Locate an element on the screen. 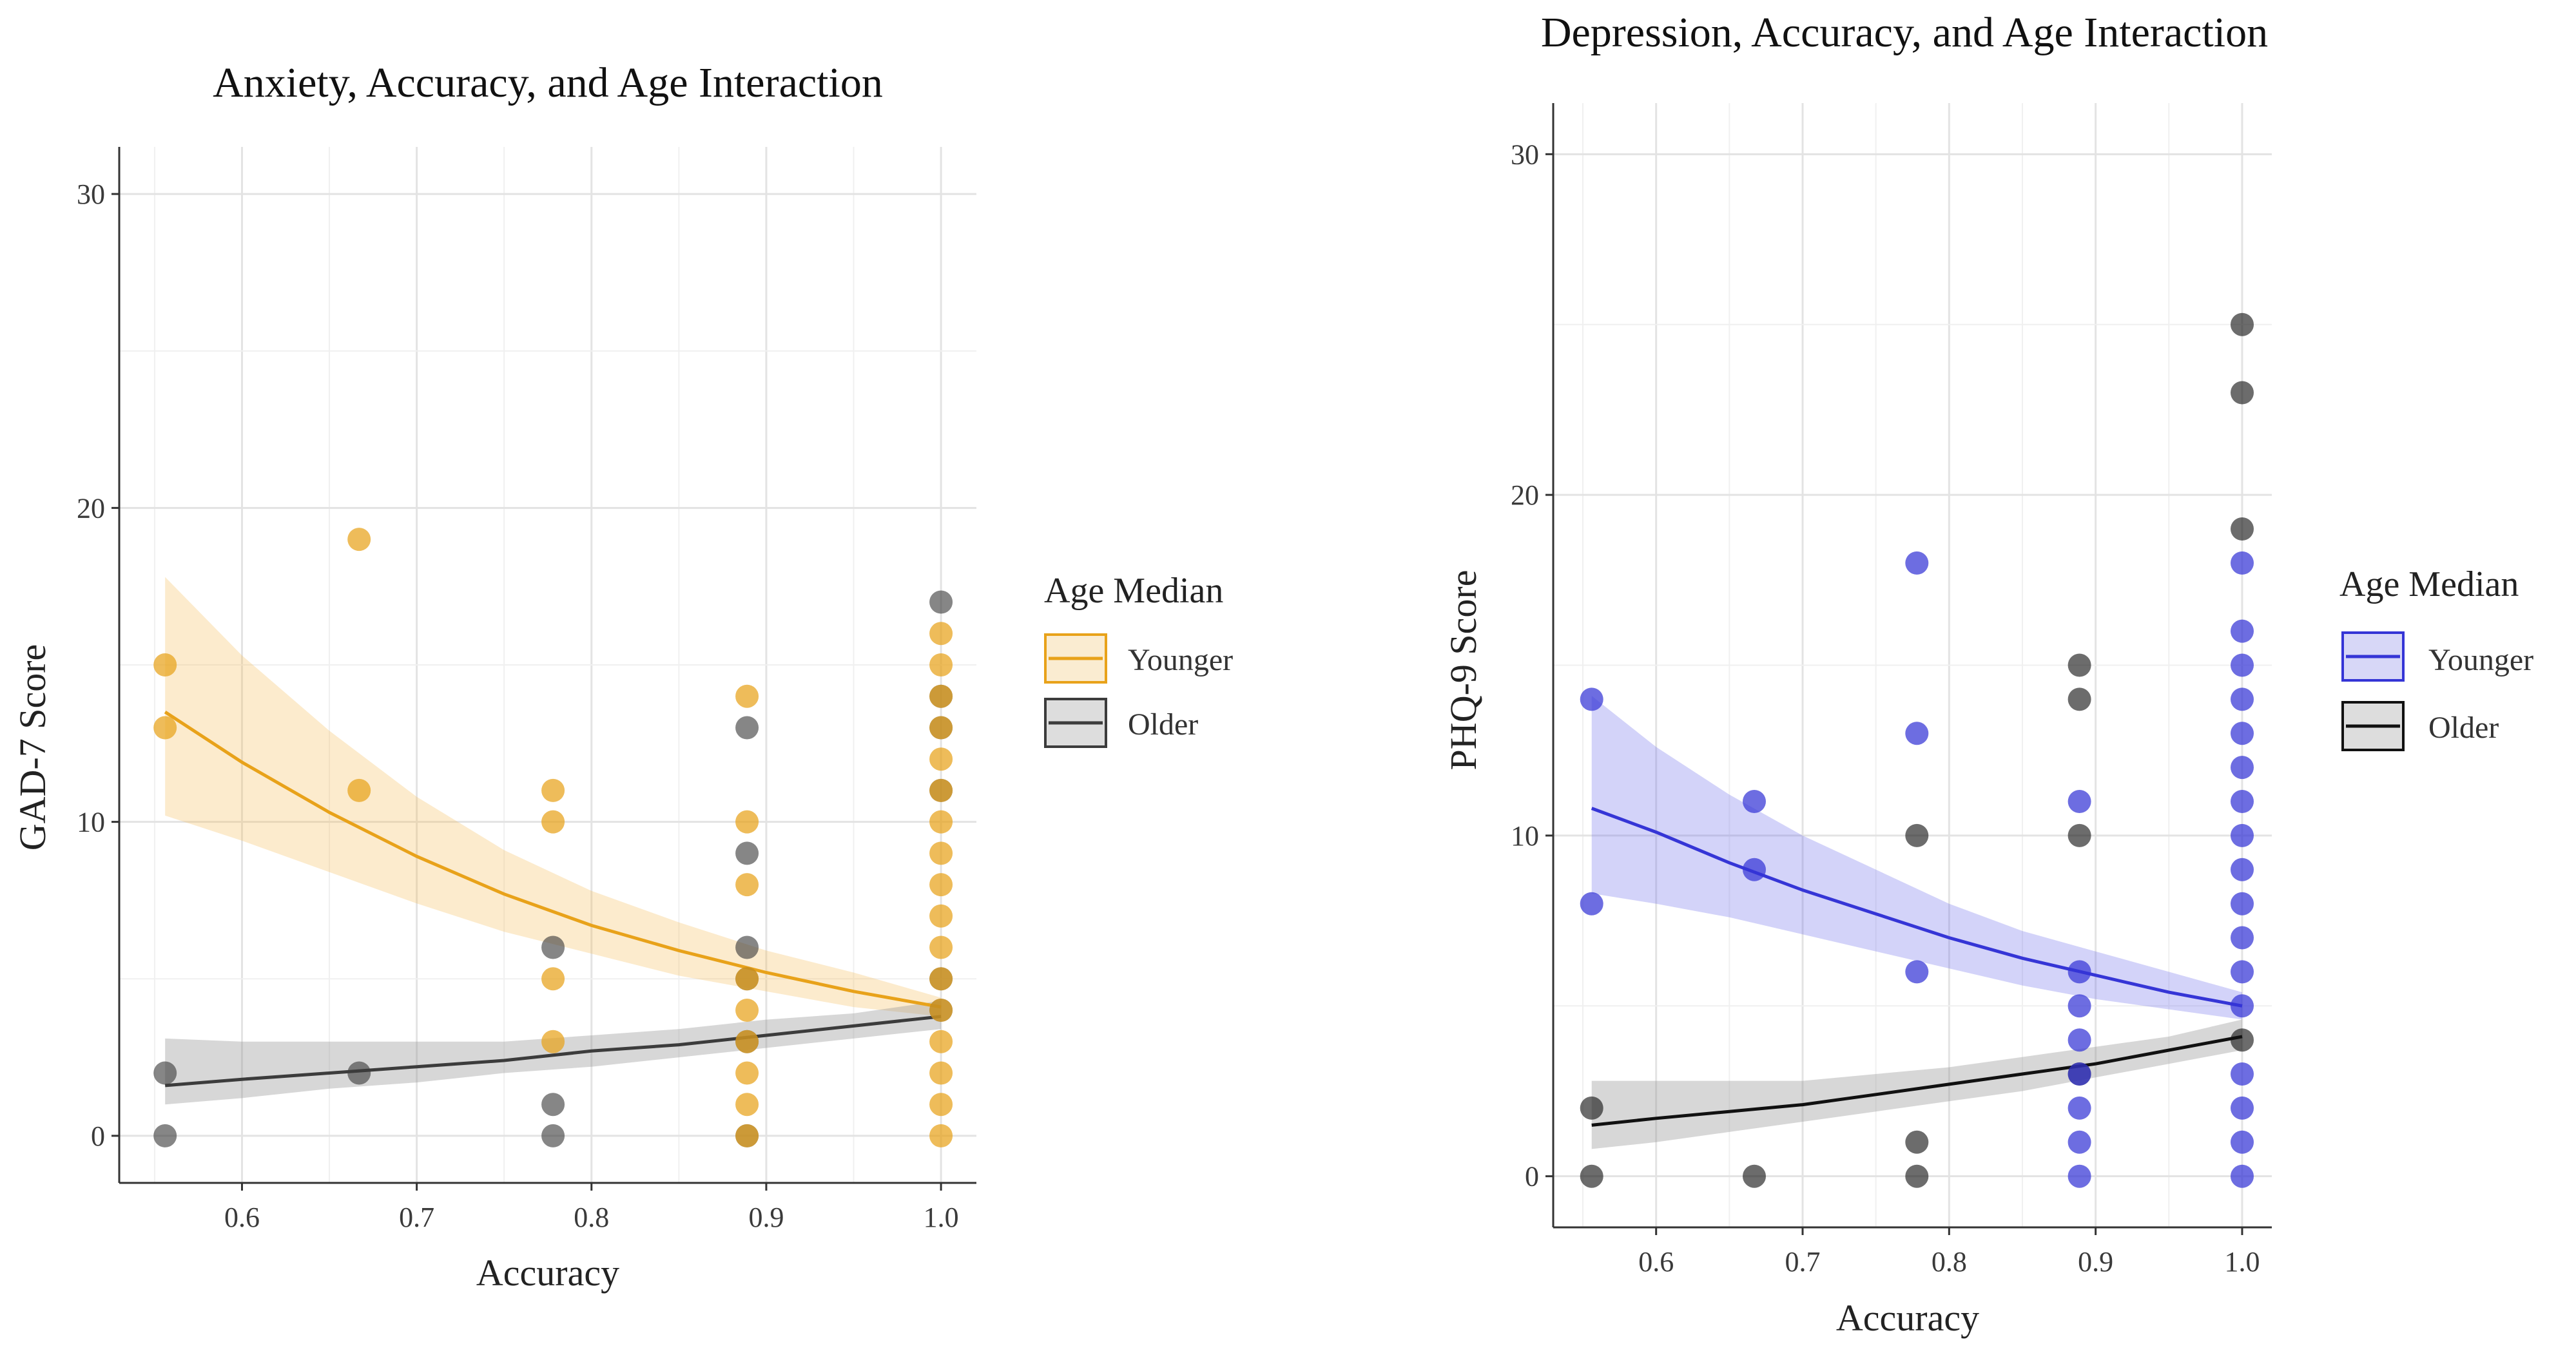 The image size is (2576, 1362). y-axis-title: GAD-7 Score is located at coordinates (32, 747).